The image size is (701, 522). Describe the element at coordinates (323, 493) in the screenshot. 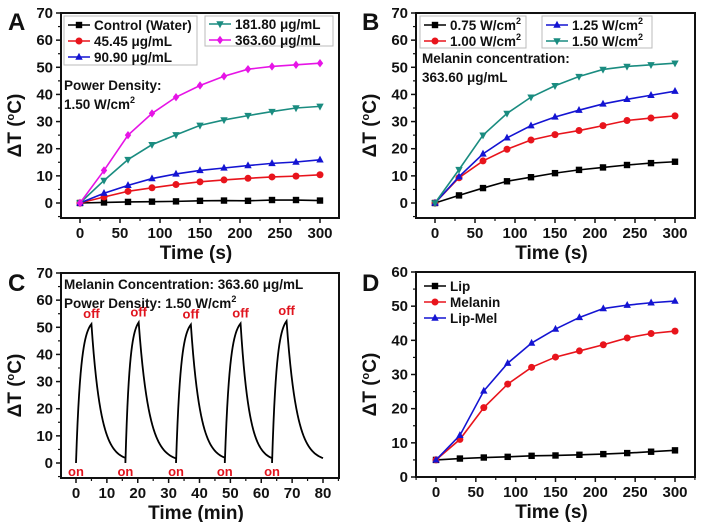

I see `x-tick-label: 80` at that location.